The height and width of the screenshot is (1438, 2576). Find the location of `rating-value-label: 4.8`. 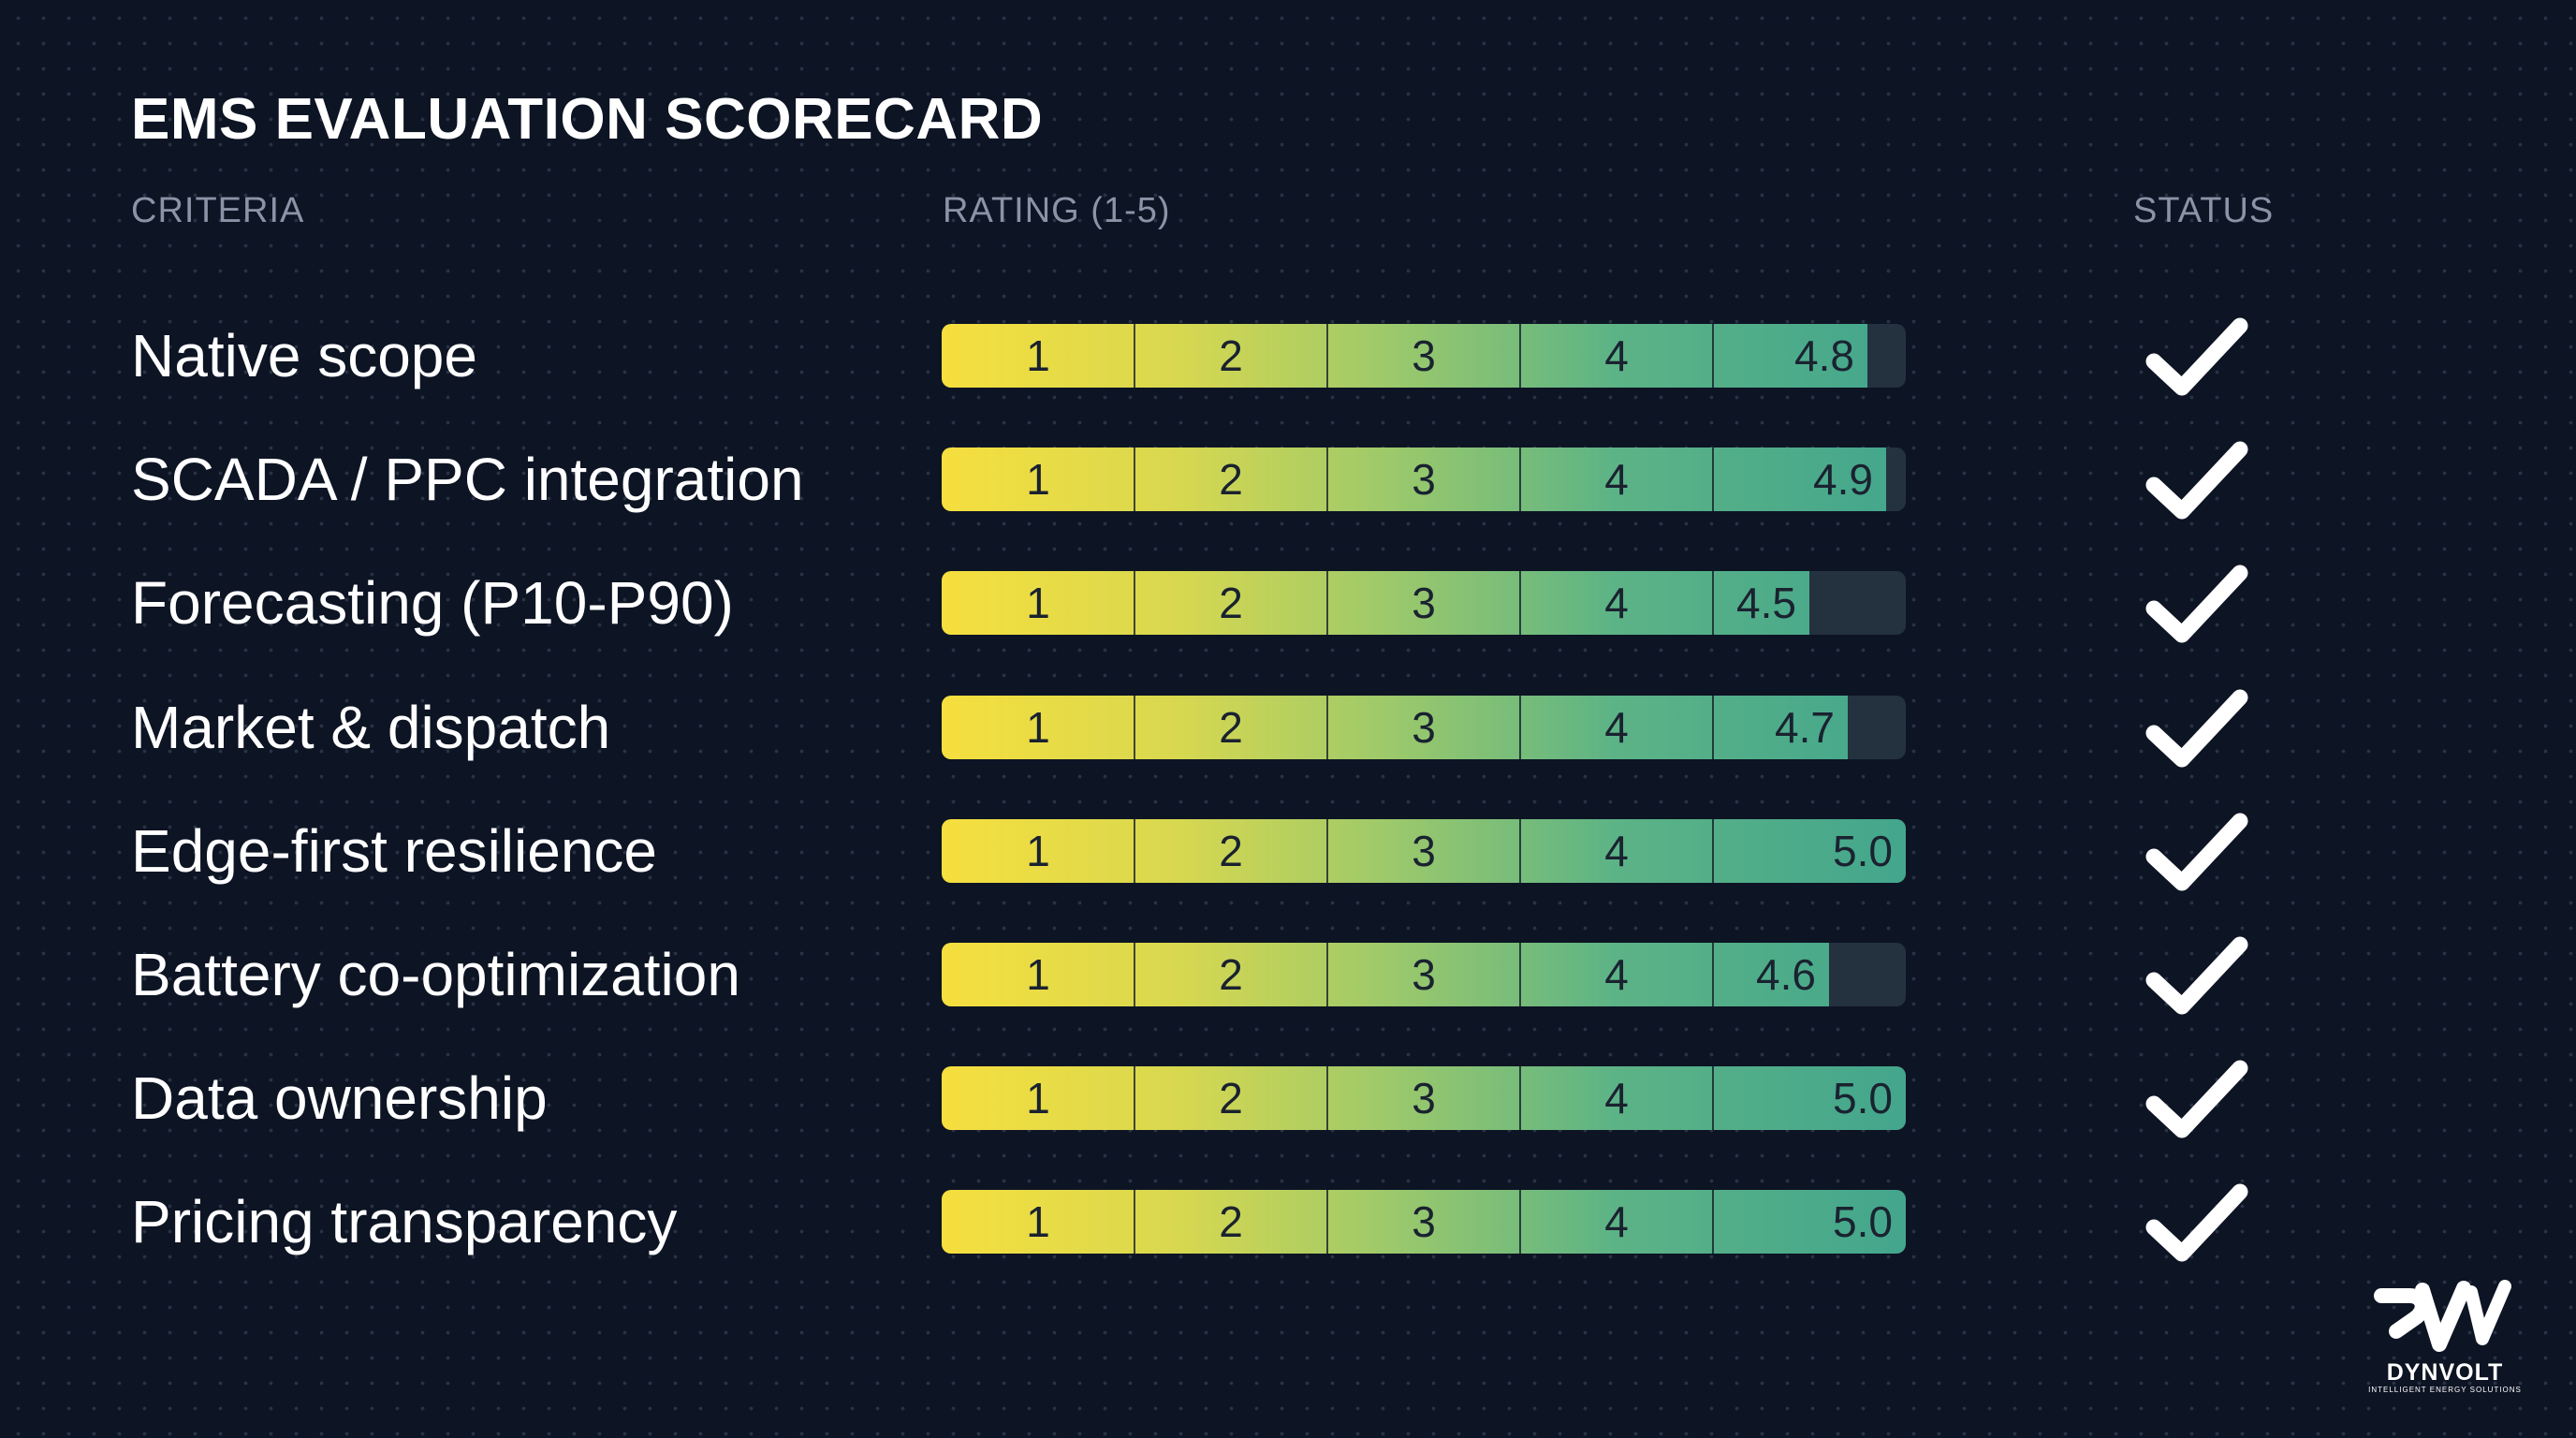

rating-value-label: 4.8 is located at coordinates (1824, 355).